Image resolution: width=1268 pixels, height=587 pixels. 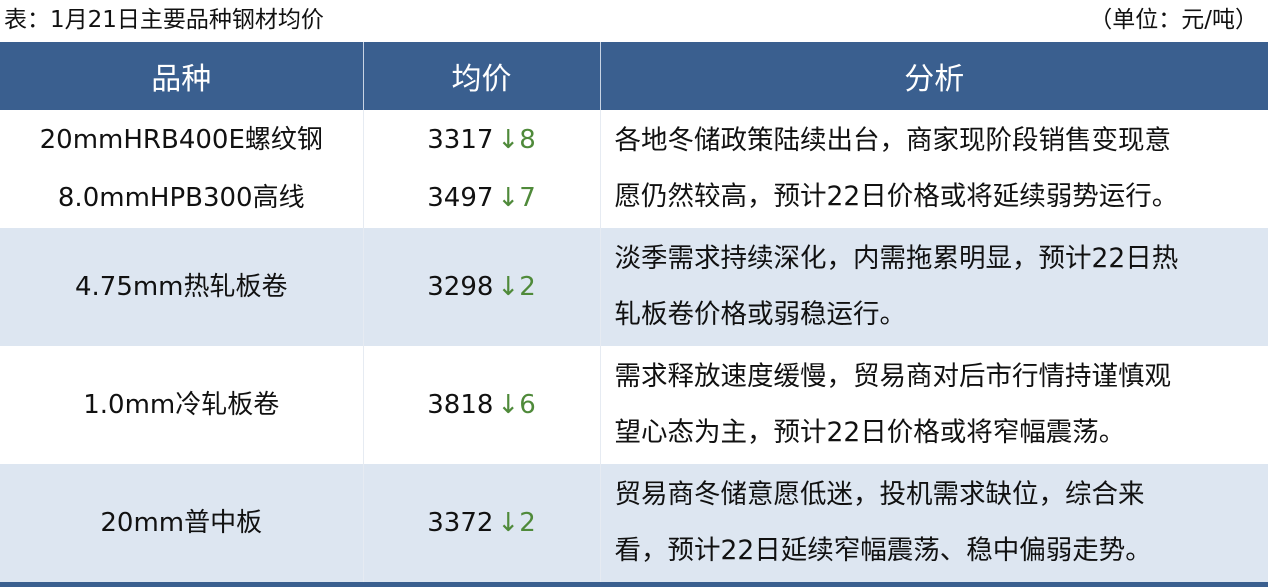 I want to click on table-caption: 表：1月21日主要品种钢材均价 （单位：元/吨）, so click(x=634, y=21).